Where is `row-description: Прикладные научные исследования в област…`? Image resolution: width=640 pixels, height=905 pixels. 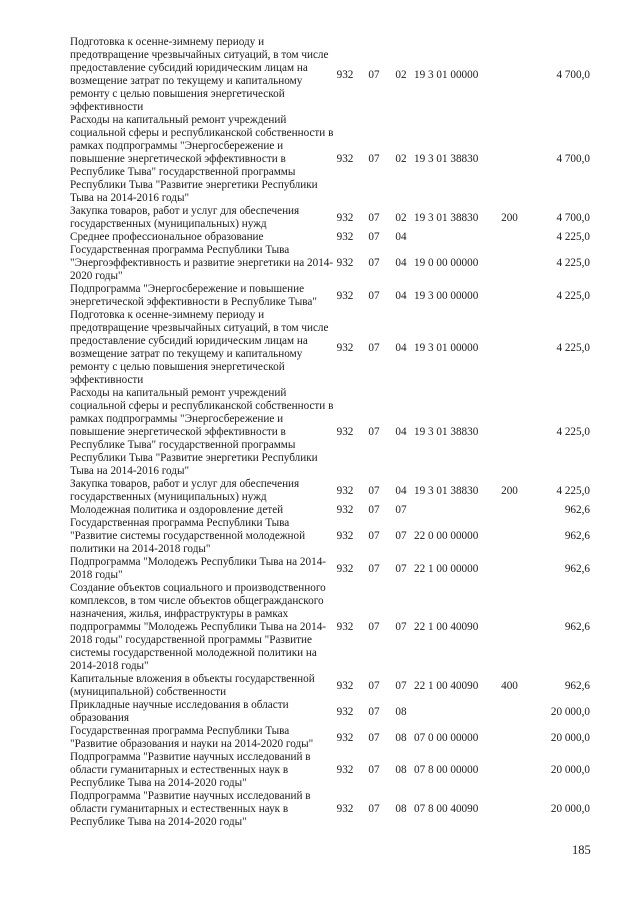
row-description: Прикладные научные исследования в област… is located at coordinates (179, 711).